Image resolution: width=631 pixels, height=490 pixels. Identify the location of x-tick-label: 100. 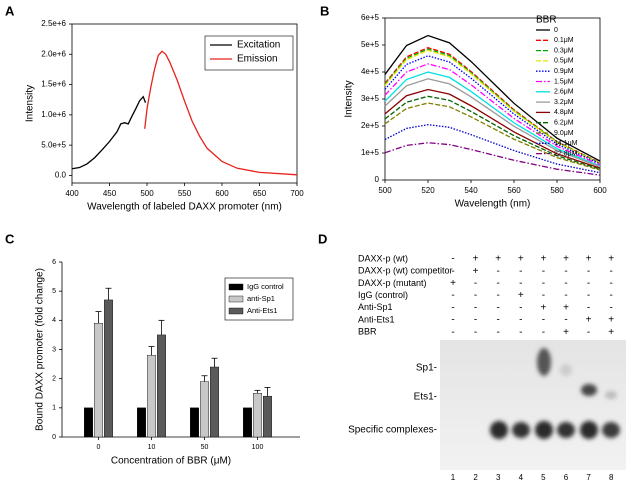
(258, 447).